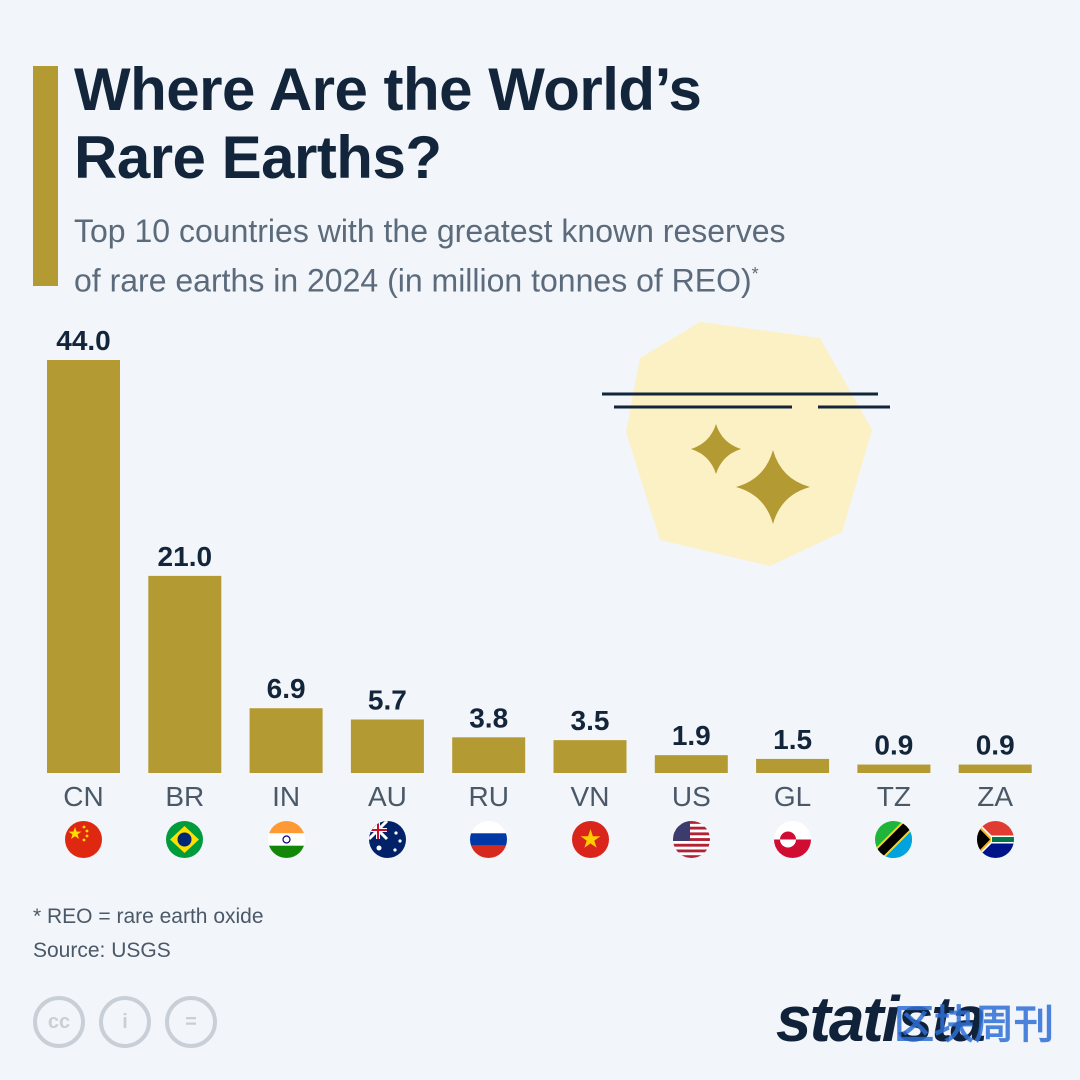  What do you see at coordinates (590, 796) in the screenshot?
I see `category-label: VN` at bounding box center [590, 796].